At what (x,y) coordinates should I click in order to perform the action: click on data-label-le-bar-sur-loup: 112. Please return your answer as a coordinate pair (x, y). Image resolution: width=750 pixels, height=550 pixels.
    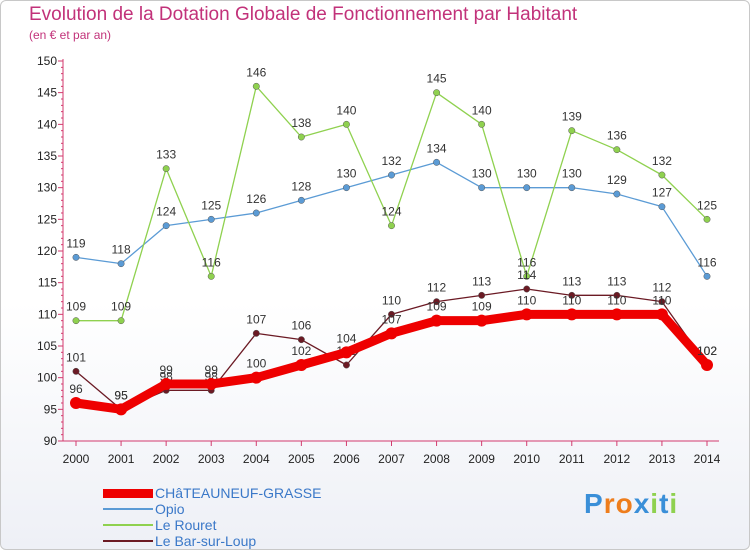
    Looking at the image, I should click on (436, 288).